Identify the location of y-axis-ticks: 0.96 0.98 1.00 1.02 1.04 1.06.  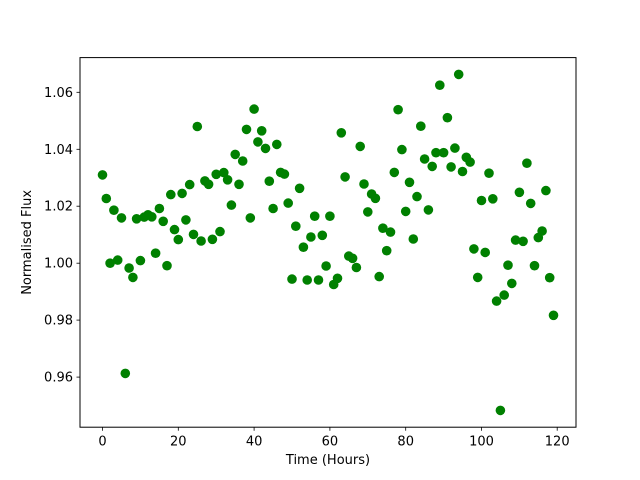
(62, 236).